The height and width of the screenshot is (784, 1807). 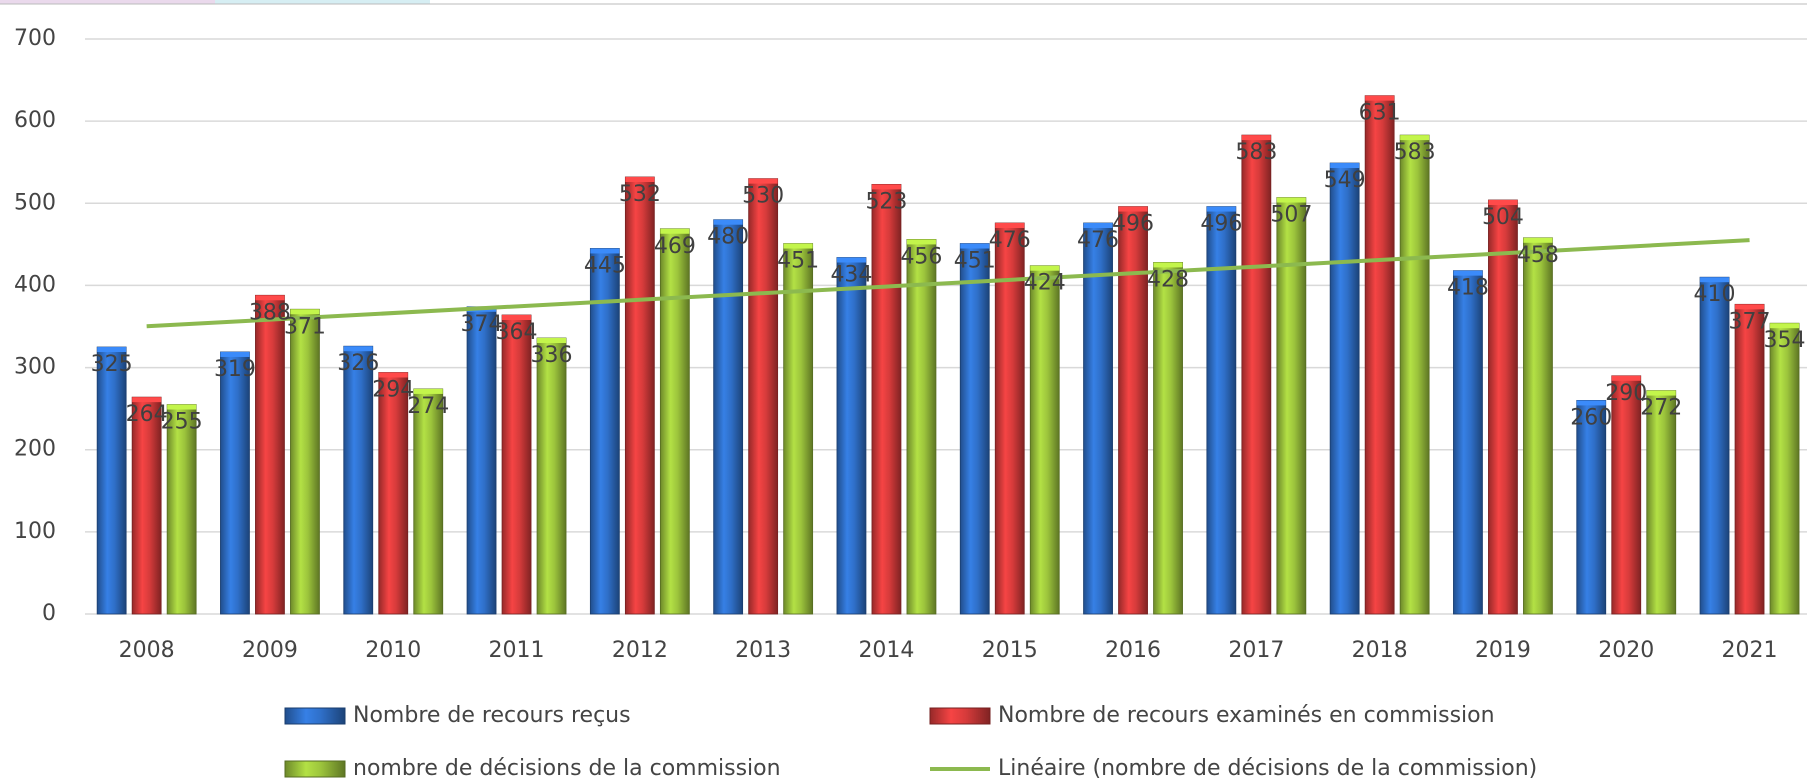 What do you see at coordinates (270, 312) in the screenshot?
I see `data-label: 388` at bounding box center [270, 312].